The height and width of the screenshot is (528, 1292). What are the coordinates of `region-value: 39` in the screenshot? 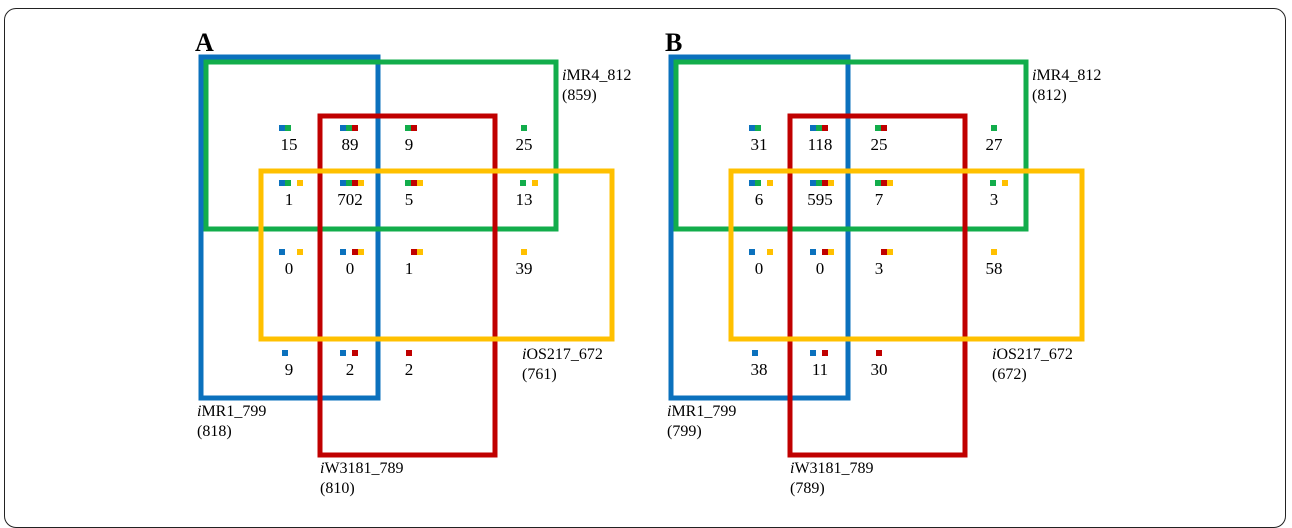 It's located at (524, 268).